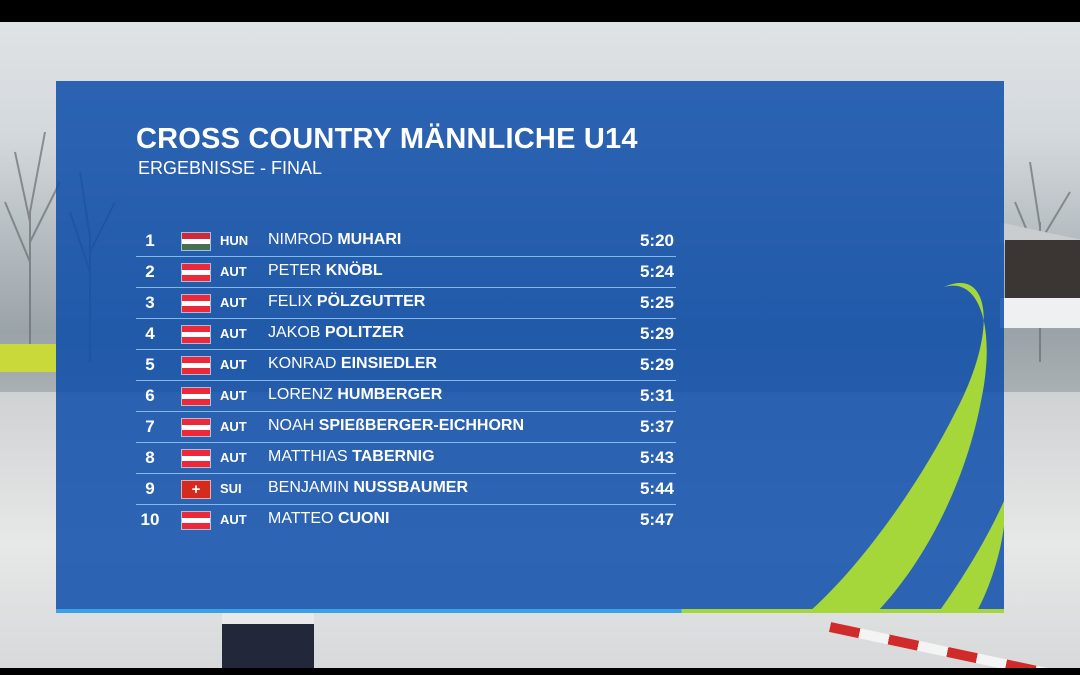 This screenshot has width=1080, height=675. Describe the element at coordinates (300, 394) in the screenshot. I see `first-name: LORENZ` at that location.